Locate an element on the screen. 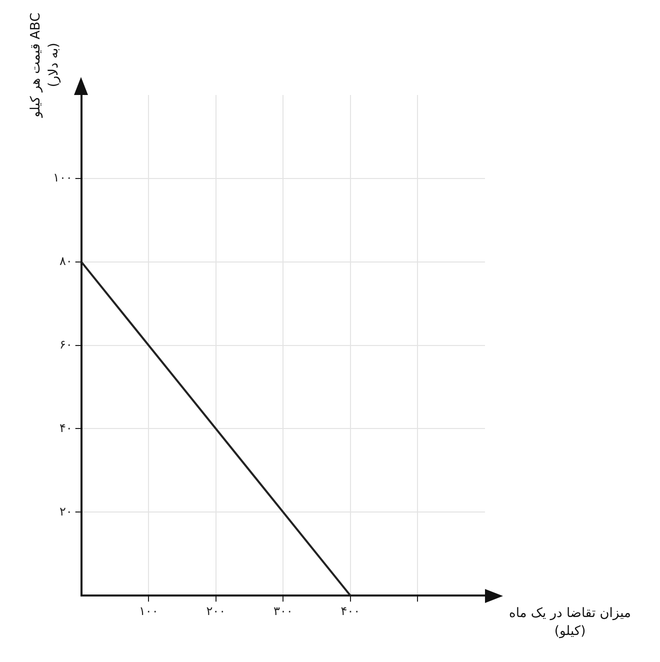 This screenshot has height=662, width=660. y-tick-label: ۲۰ is located at coordinates (65, 511).